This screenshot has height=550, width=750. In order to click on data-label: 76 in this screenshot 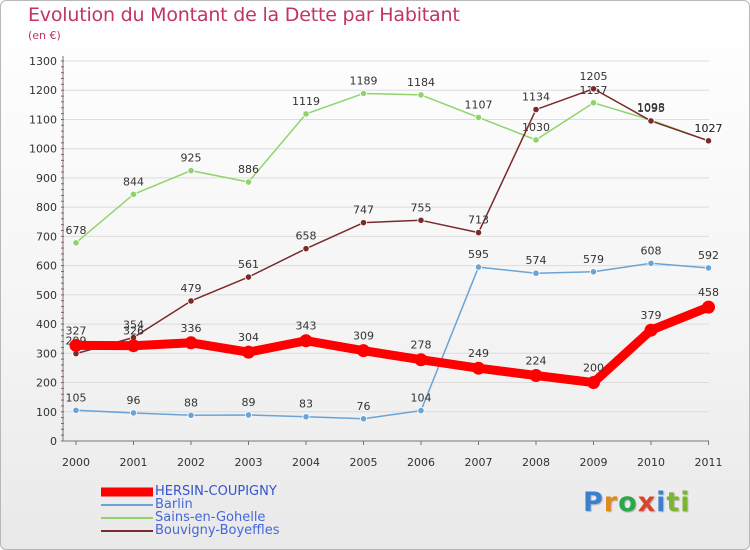, I will do `click(364, 406)`.